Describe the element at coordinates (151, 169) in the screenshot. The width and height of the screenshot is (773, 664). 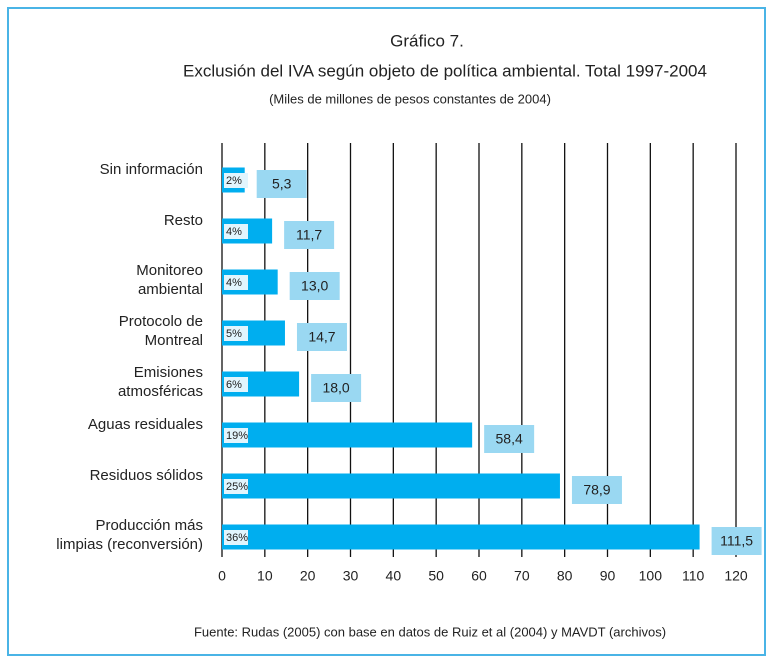
I see `y-tick-label: Sin información` at that location.